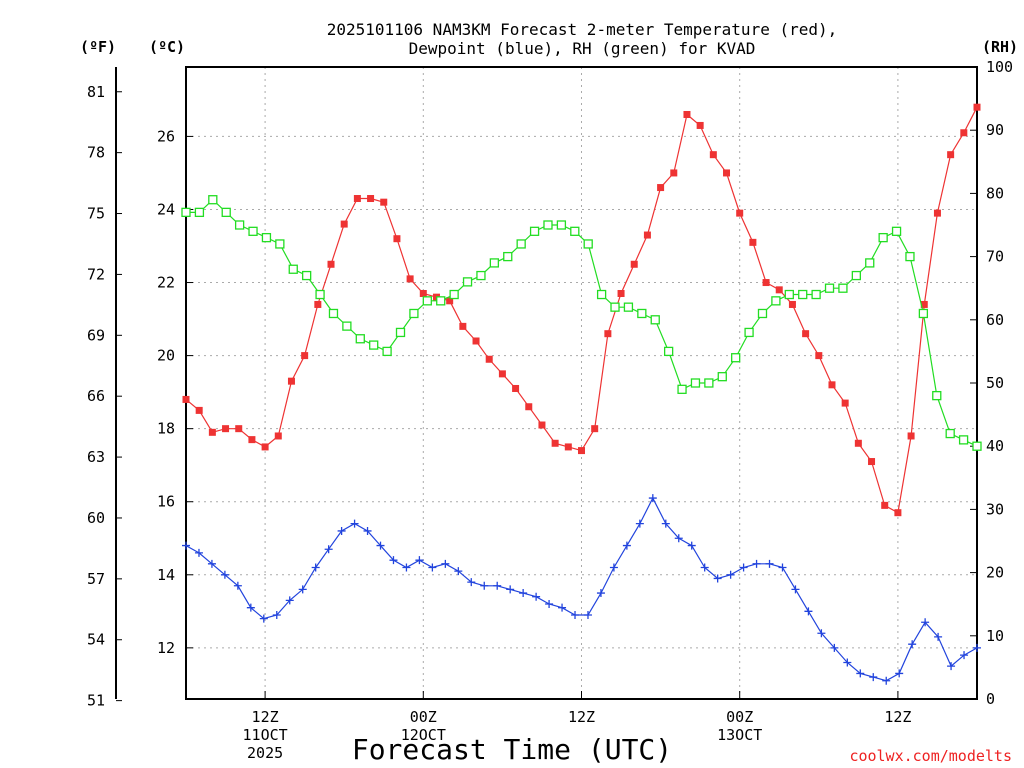  I want to click on rh-tick-label: 30, so click(995, 509).